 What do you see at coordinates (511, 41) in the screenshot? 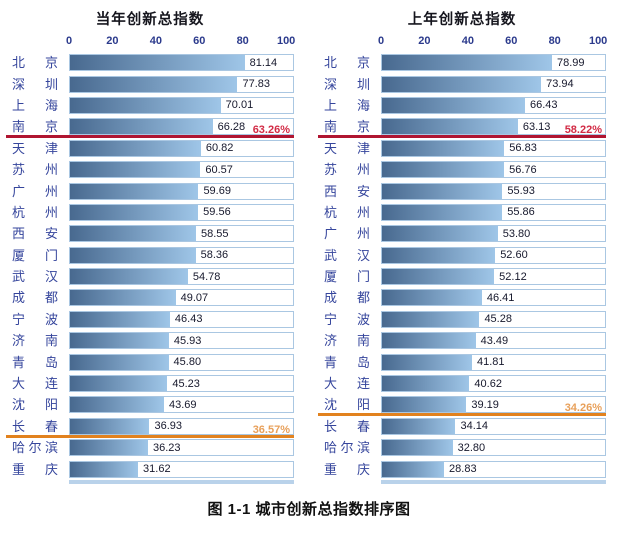
I see `axis-tick: 60` at bounding box center [511, 41].